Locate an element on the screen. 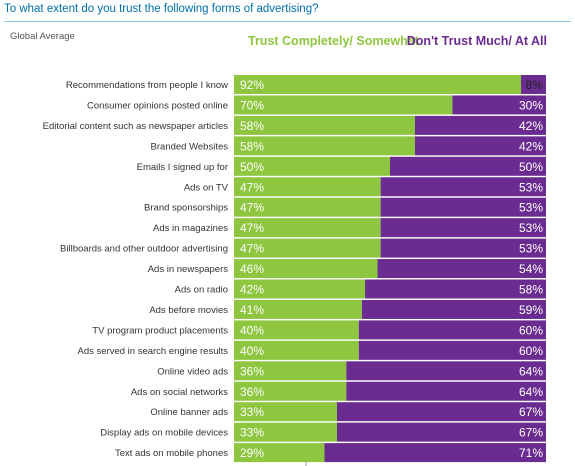 The image size is (575, 466). value-label-trust: 41% is located at coordinates (252, 310).